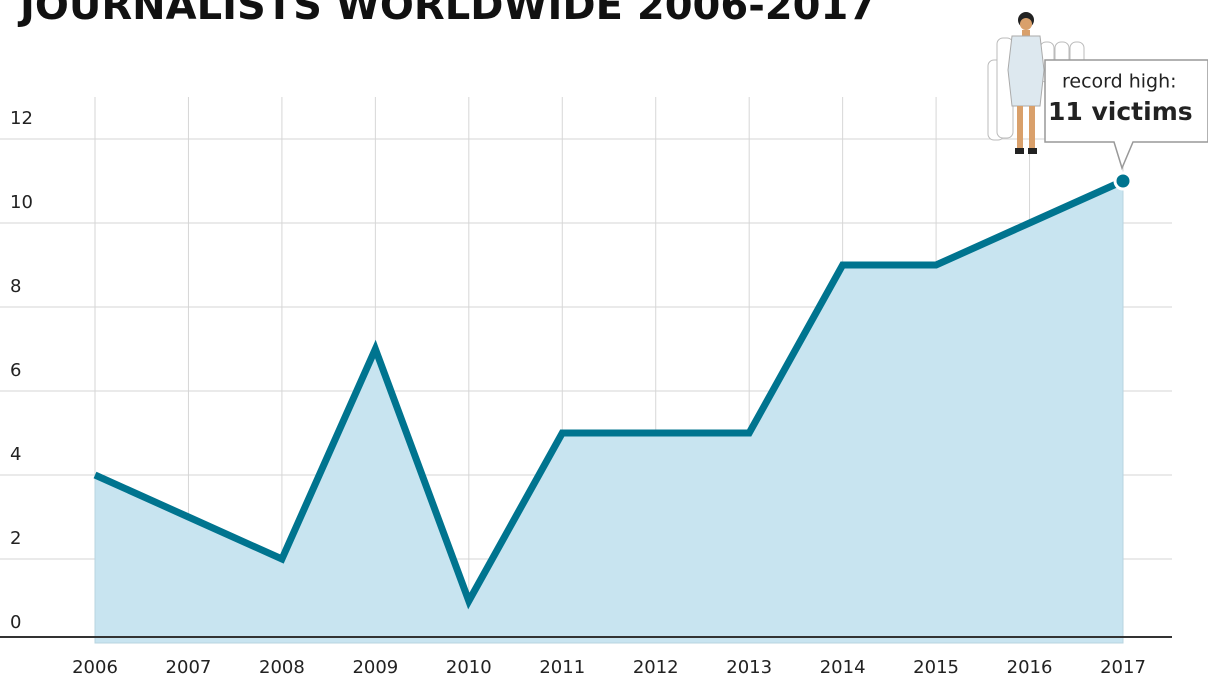 The width and height of the screenshot is (1208, 686). What do you see at coordinates (469, 667) in the screenshot?
I see `x-tick-label: 2010` at bounding box center [469, 667].